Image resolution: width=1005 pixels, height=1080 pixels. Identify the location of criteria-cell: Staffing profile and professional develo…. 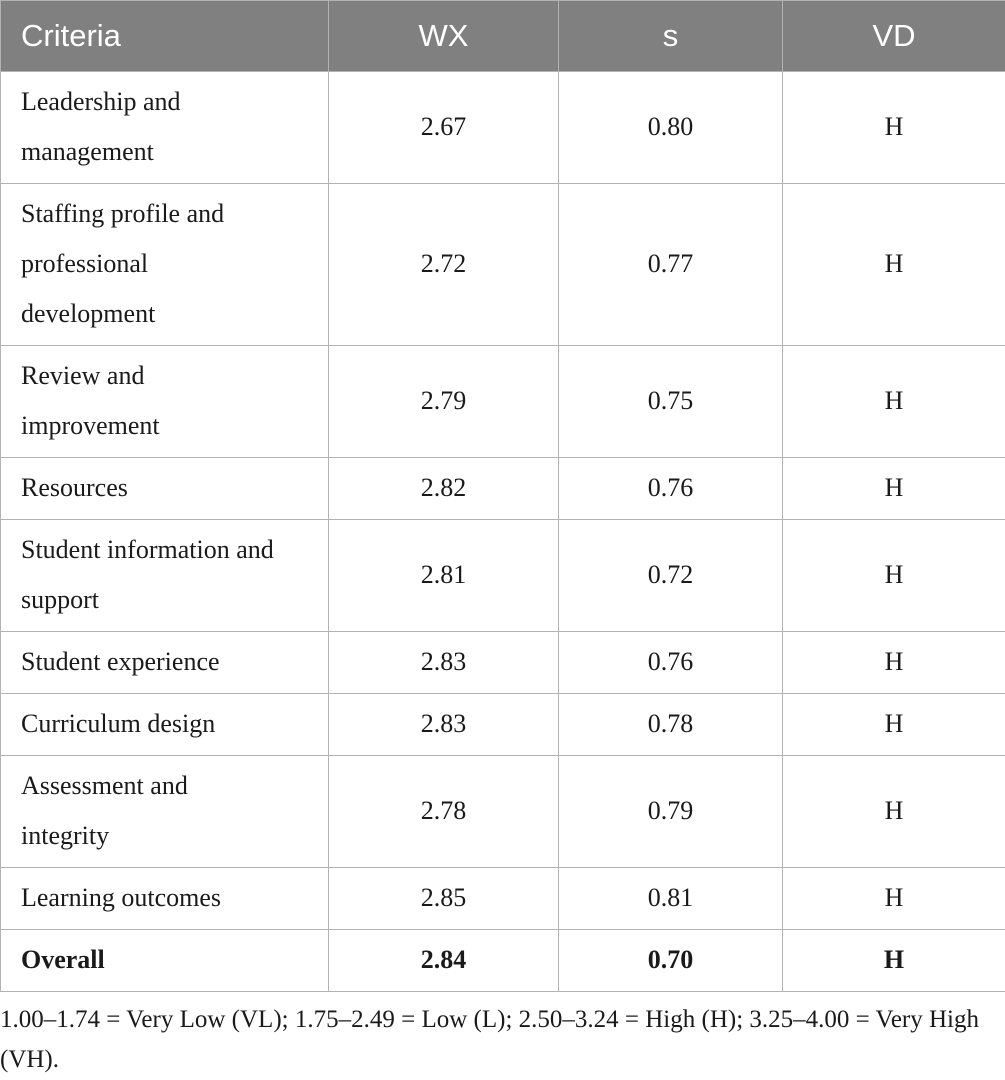
(165, 265).